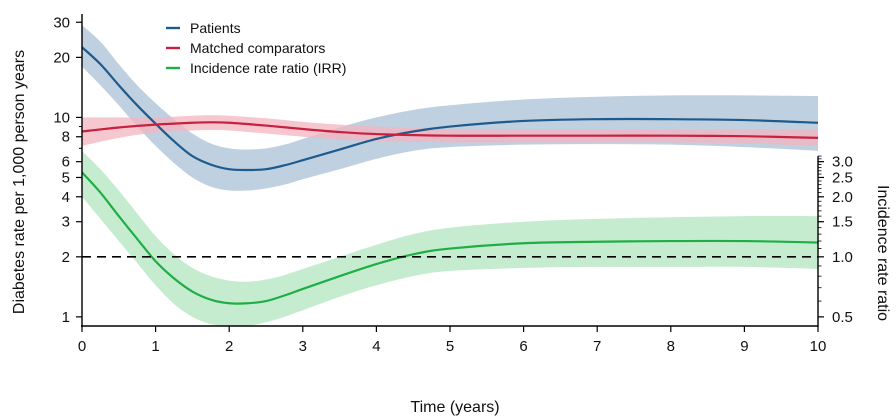 Image resolution: width=896 pixels, height=420 pixels. I want to click on y-tick-label: 20, so click(61, 57).